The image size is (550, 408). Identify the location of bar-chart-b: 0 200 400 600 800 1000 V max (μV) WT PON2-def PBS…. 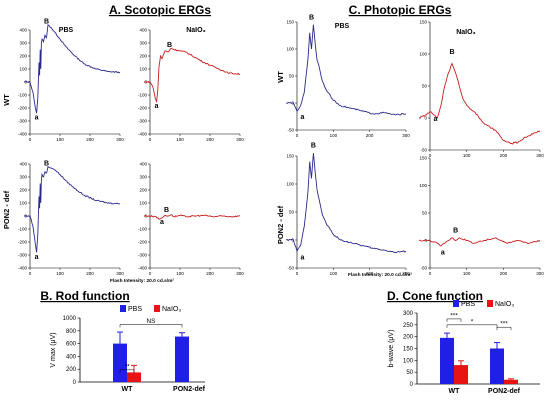
(128, 349).